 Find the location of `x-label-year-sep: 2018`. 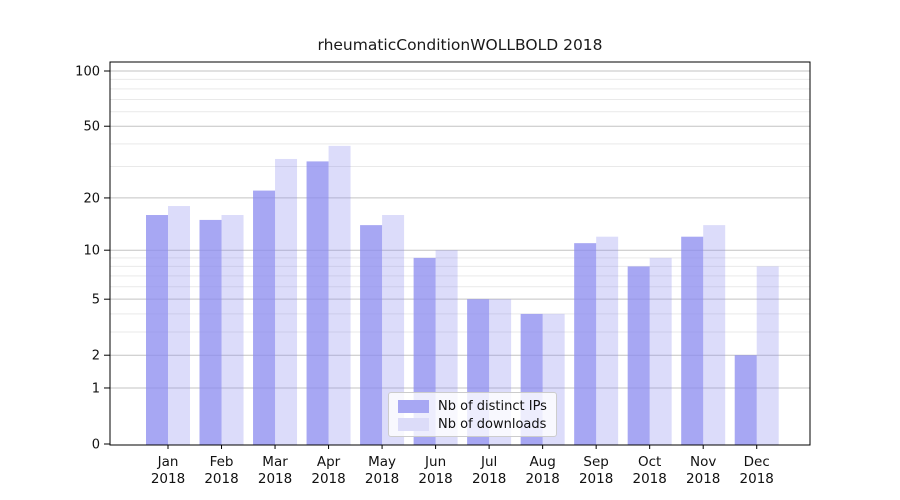

x-label-year-sep: 2018 is located at coordinates (596, 479).